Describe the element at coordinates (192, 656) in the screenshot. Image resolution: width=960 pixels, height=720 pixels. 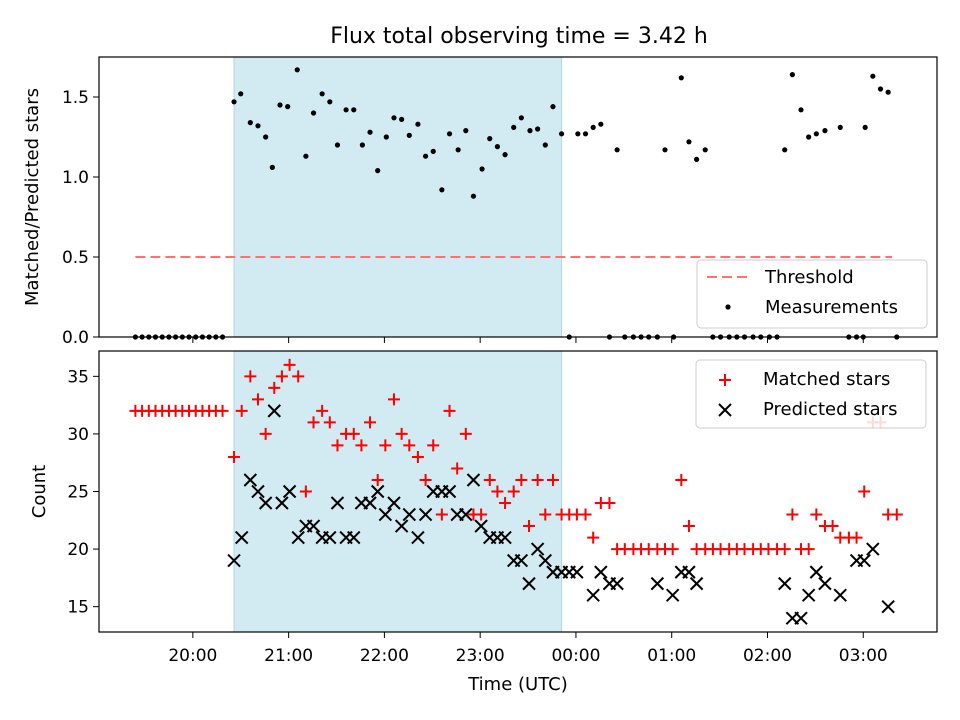
I see `bottom-x-tick-label: 20:00` at that location.